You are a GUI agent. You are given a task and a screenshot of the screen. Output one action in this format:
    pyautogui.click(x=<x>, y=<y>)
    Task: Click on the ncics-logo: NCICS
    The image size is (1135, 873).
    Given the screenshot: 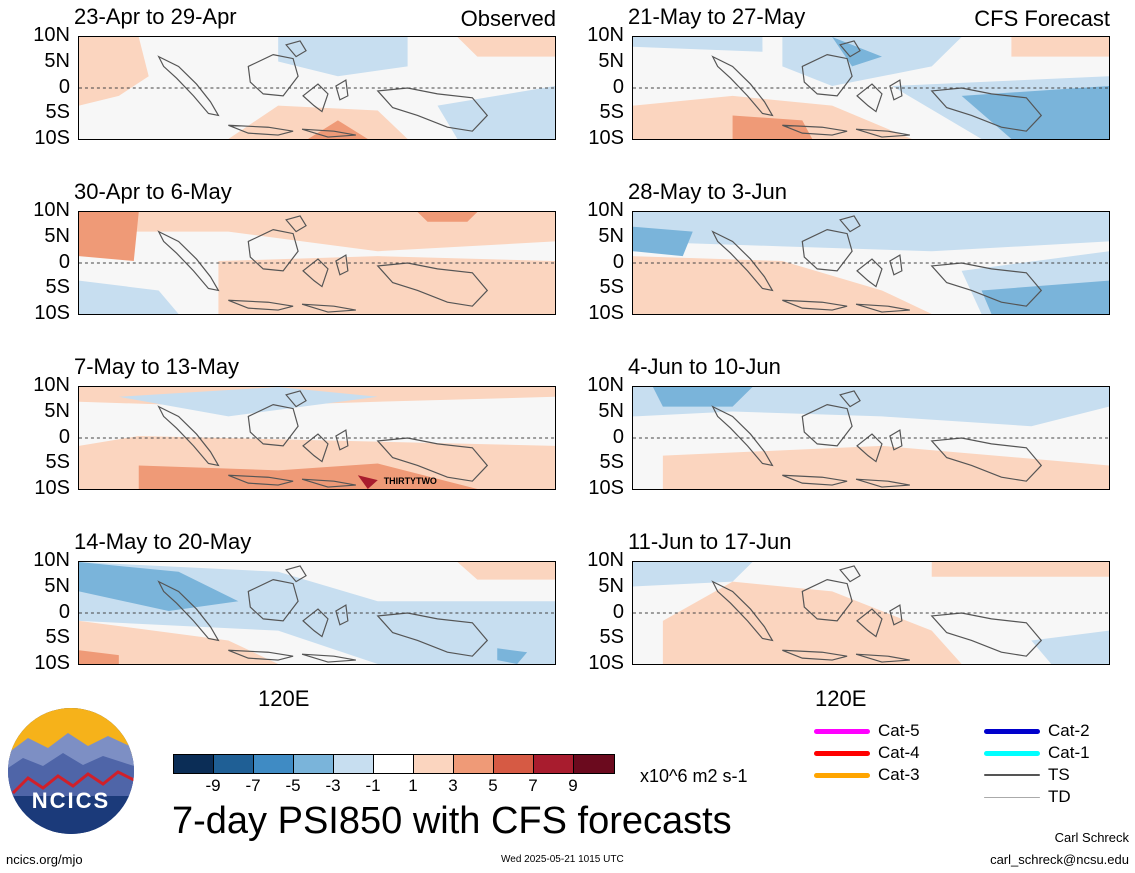 What is the action you would take?
    pyautogui.click(x=71, y=771)
    